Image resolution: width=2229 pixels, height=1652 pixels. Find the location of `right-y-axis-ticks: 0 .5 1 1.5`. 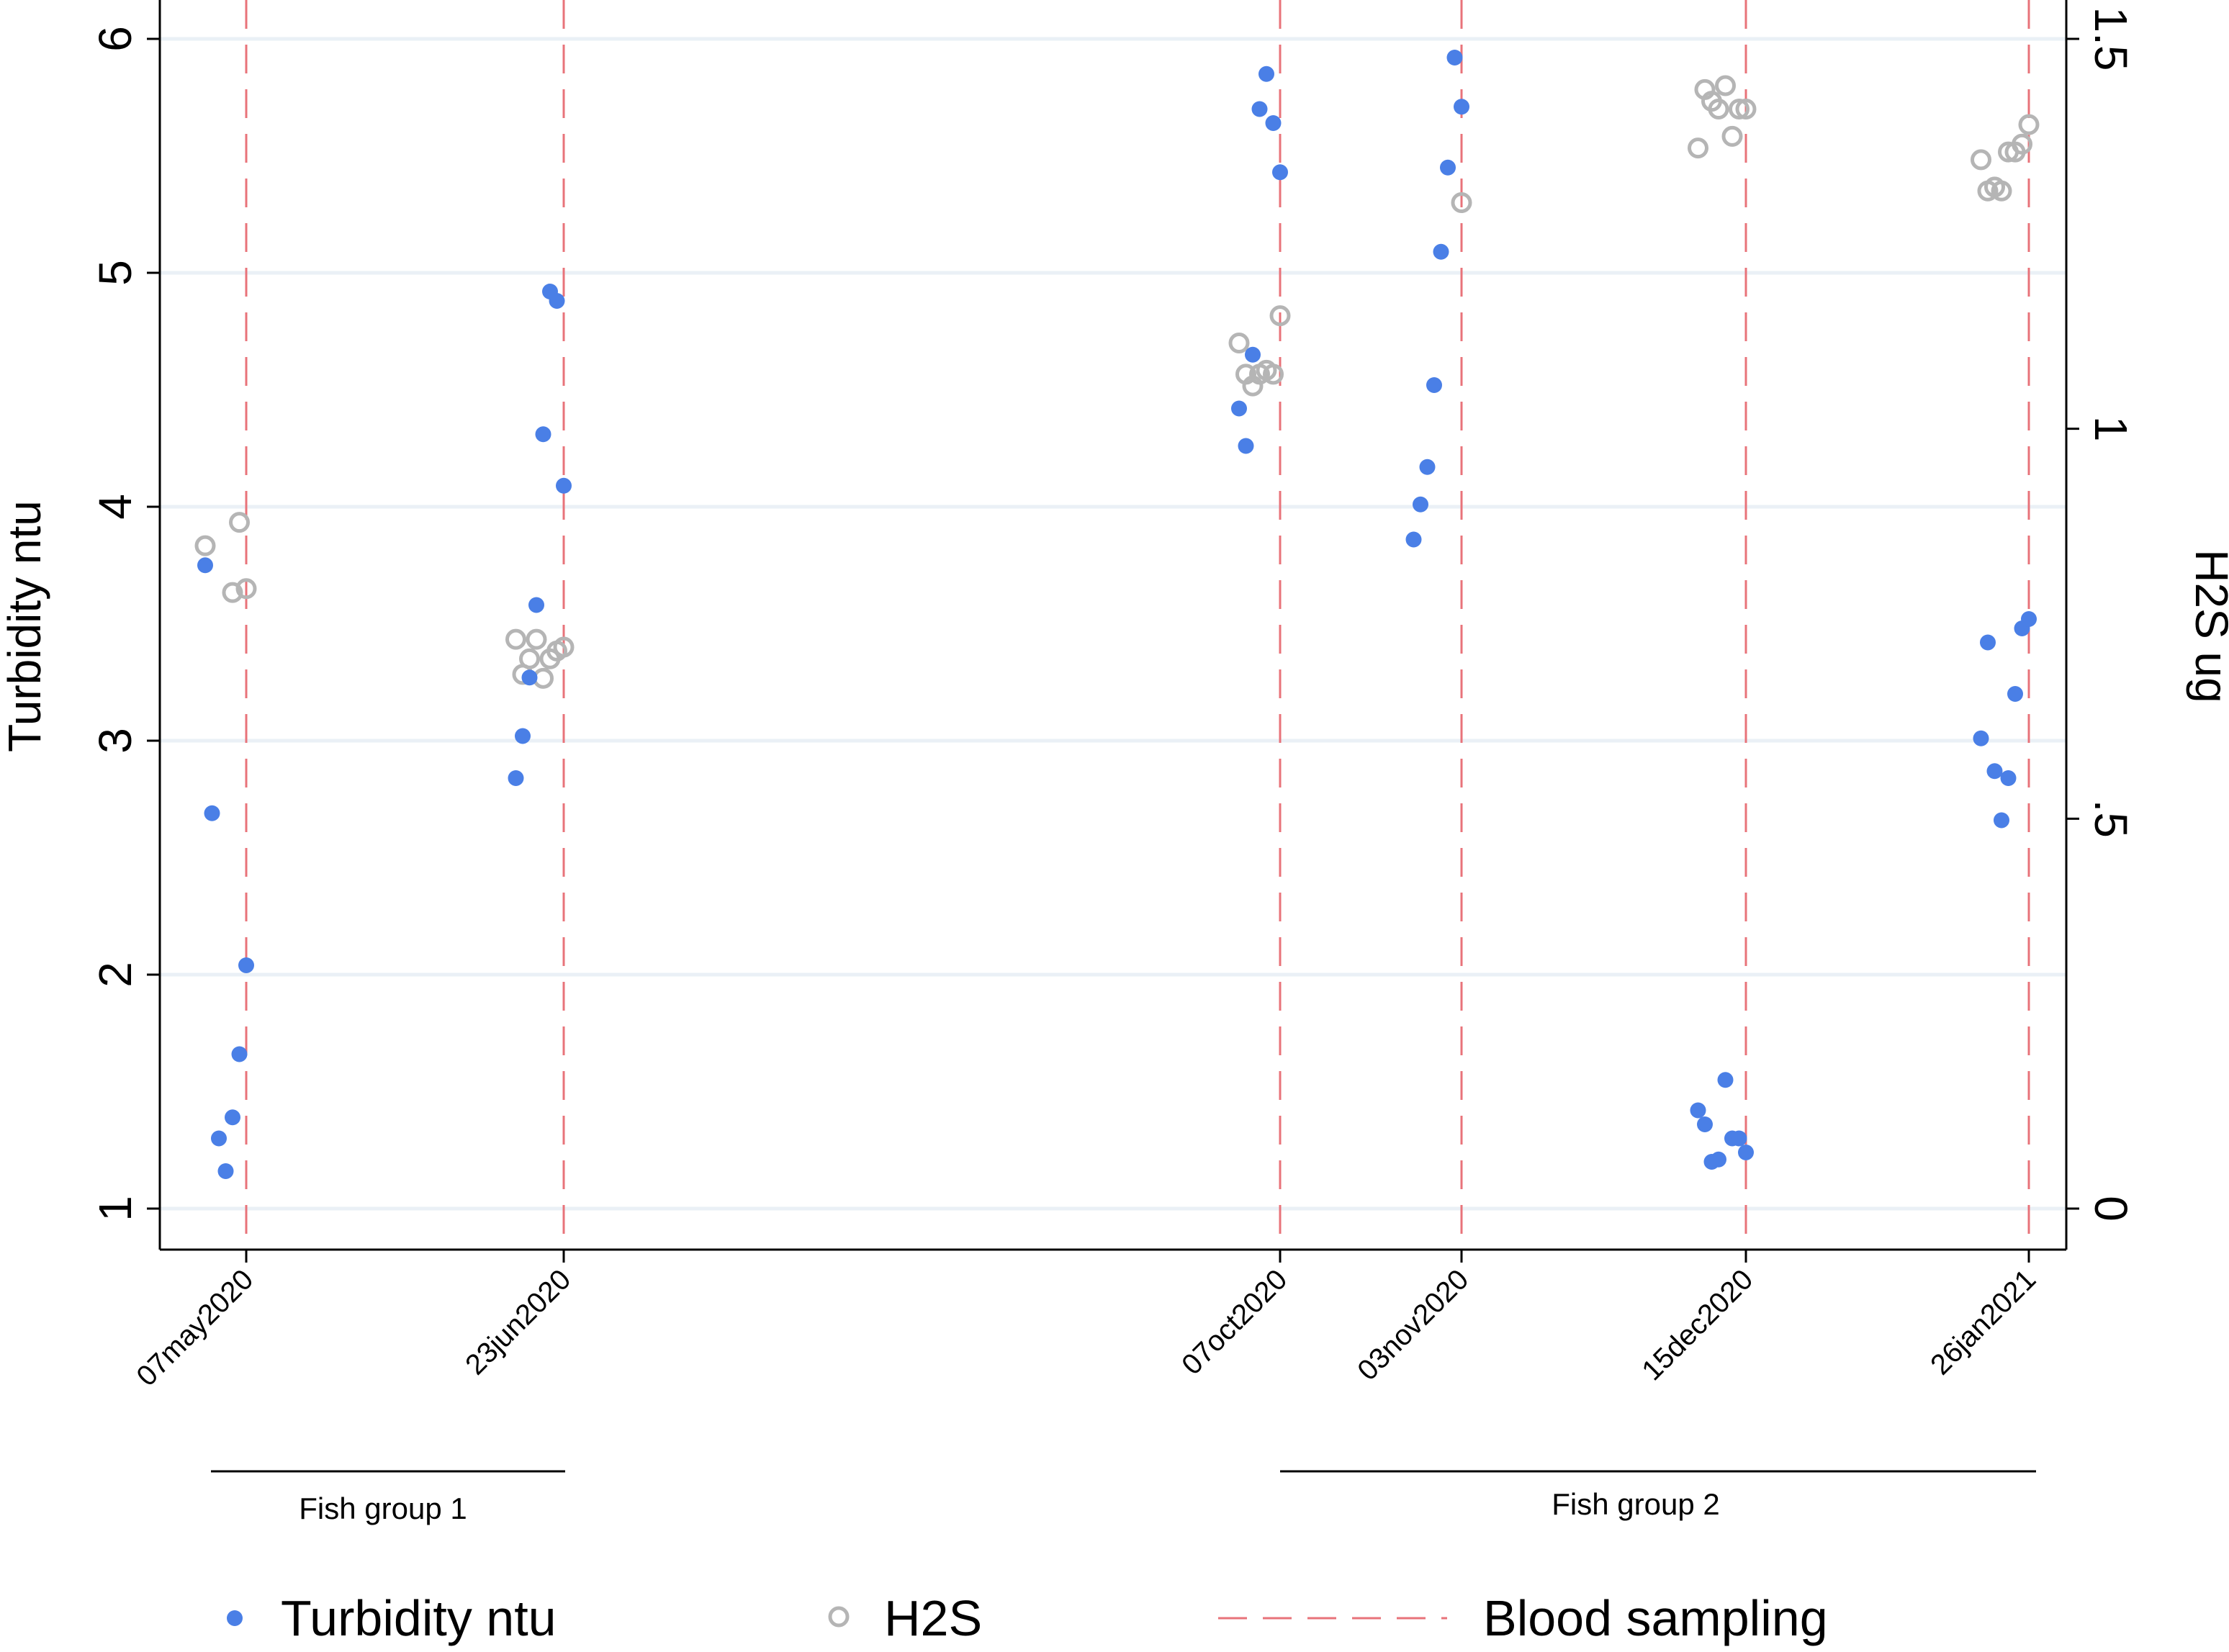

right-y-axis-ticks: 0 .5 1 1.5 is located at coordinates (2101, 614).